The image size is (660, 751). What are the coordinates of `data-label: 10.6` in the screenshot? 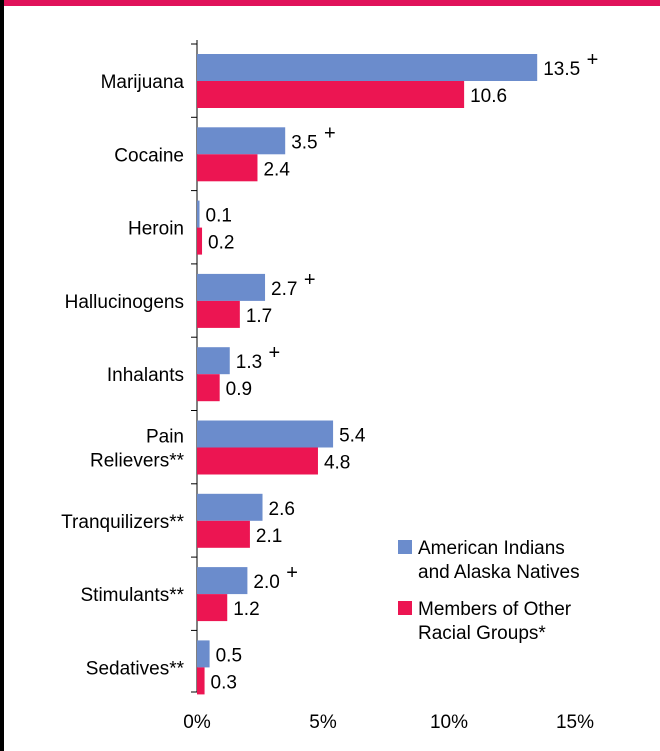 It's located at (488, 96).